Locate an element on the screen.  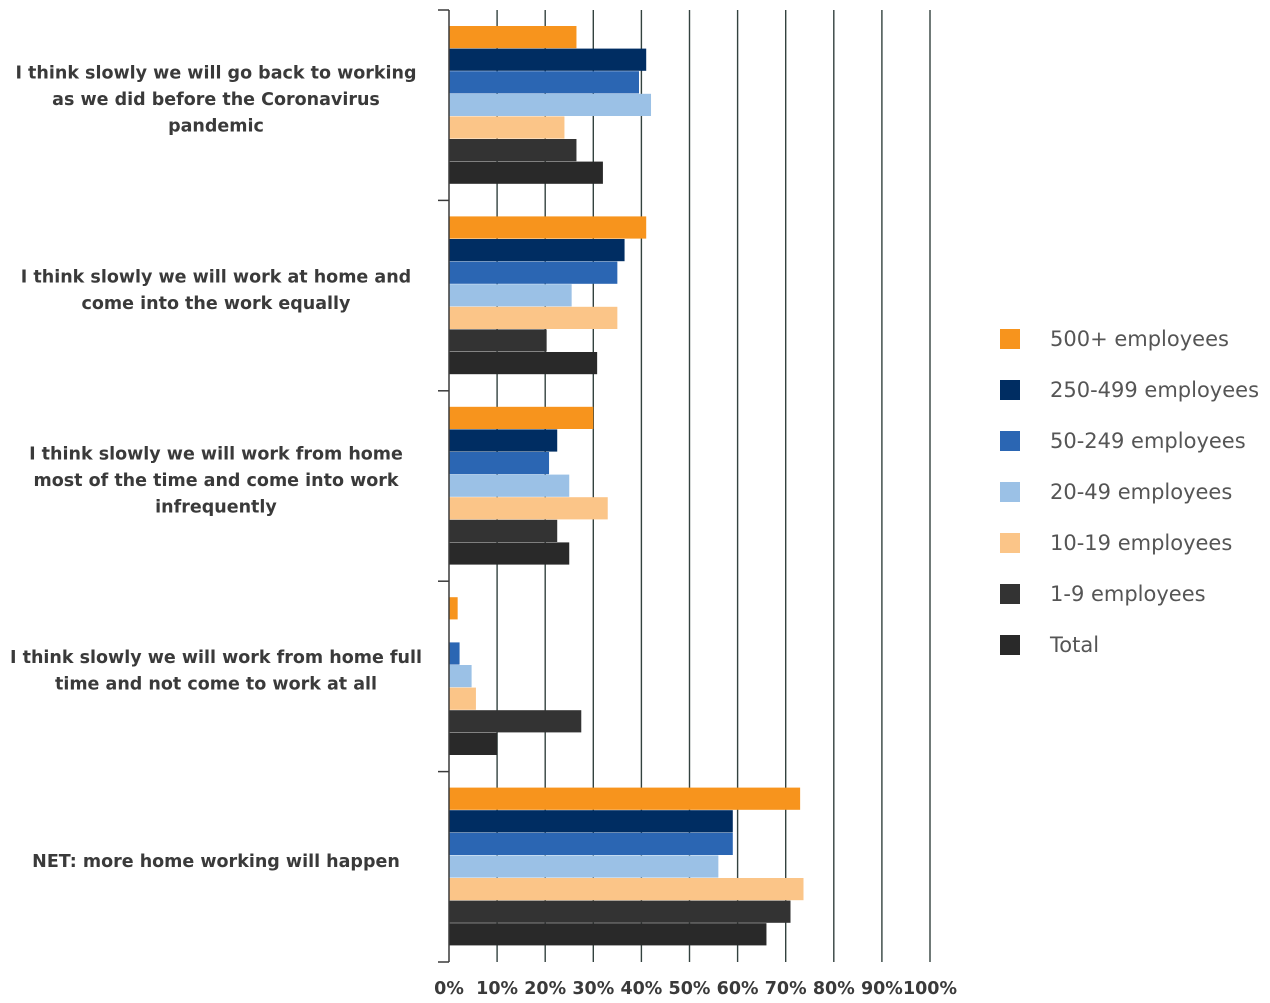
x-tick-label: 40% is located at coordinates (641, 989).